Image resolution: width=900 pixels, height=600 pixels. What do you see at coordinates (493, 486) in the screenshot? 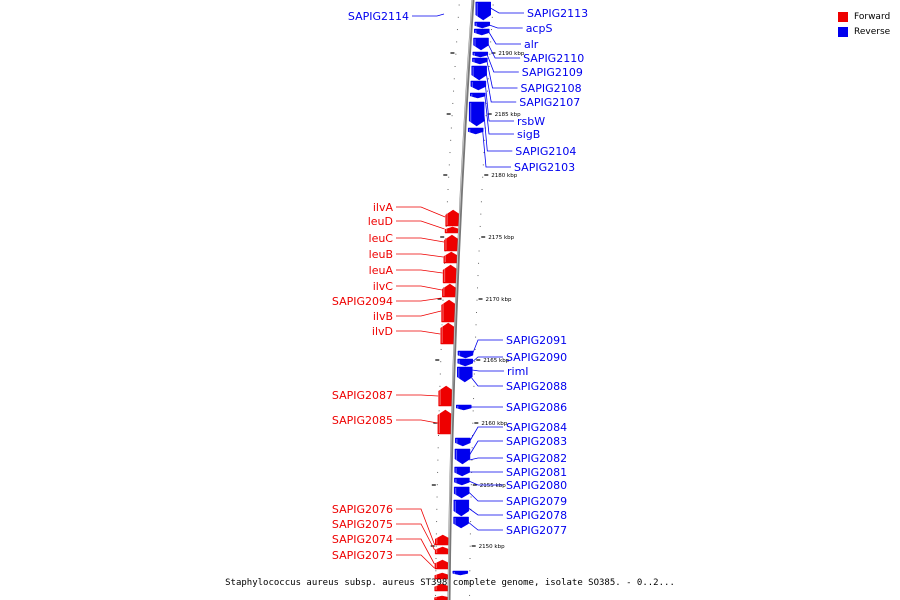
I see `scale-label: 2155 kbp` at bounding box center [493, 486].